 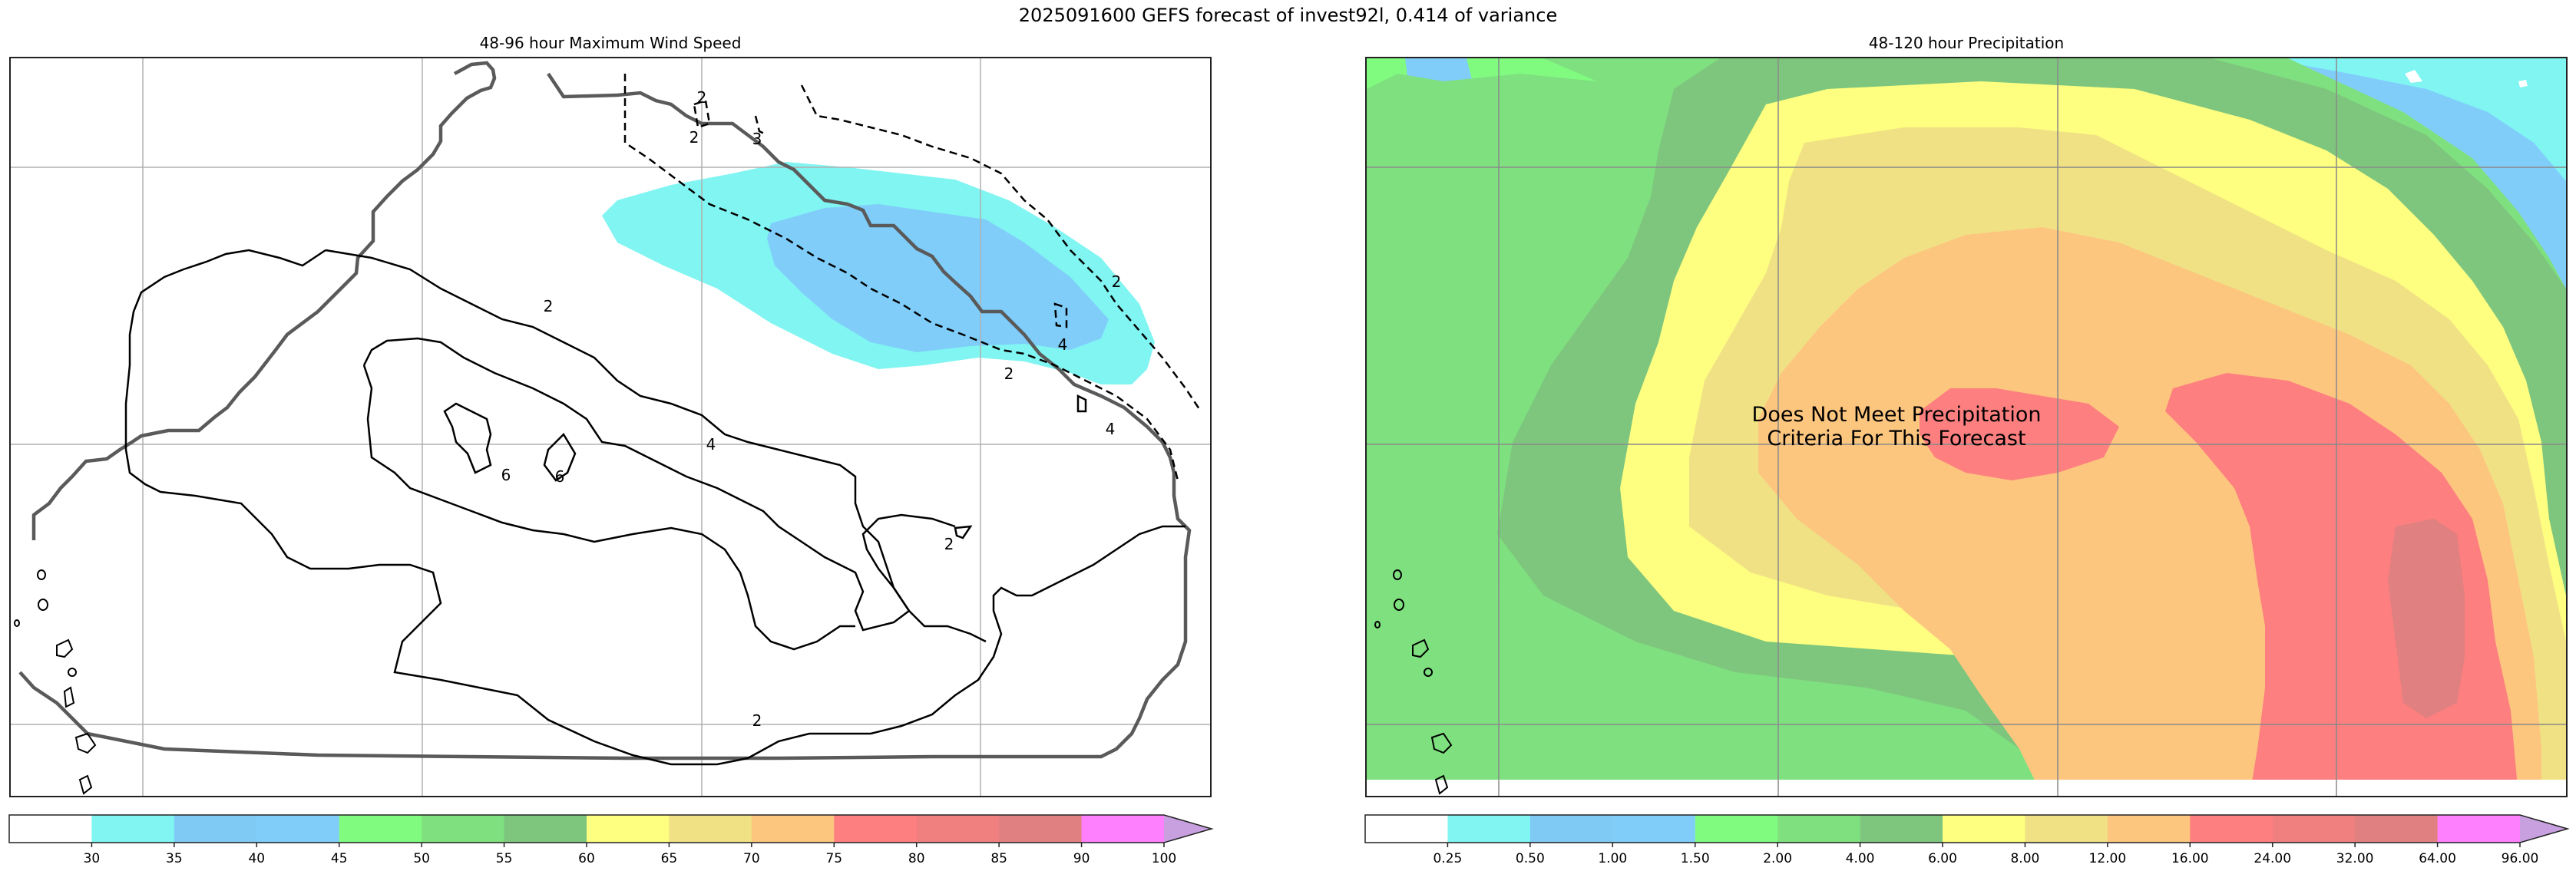 I want to click on colorbar-tick-label: 80, so click(x=917, y=859).